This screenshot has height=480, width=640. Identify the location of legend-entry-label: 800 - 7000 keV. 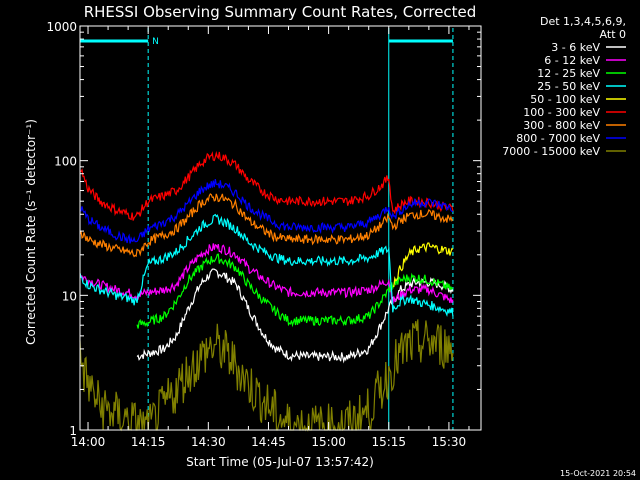
(558, 138).